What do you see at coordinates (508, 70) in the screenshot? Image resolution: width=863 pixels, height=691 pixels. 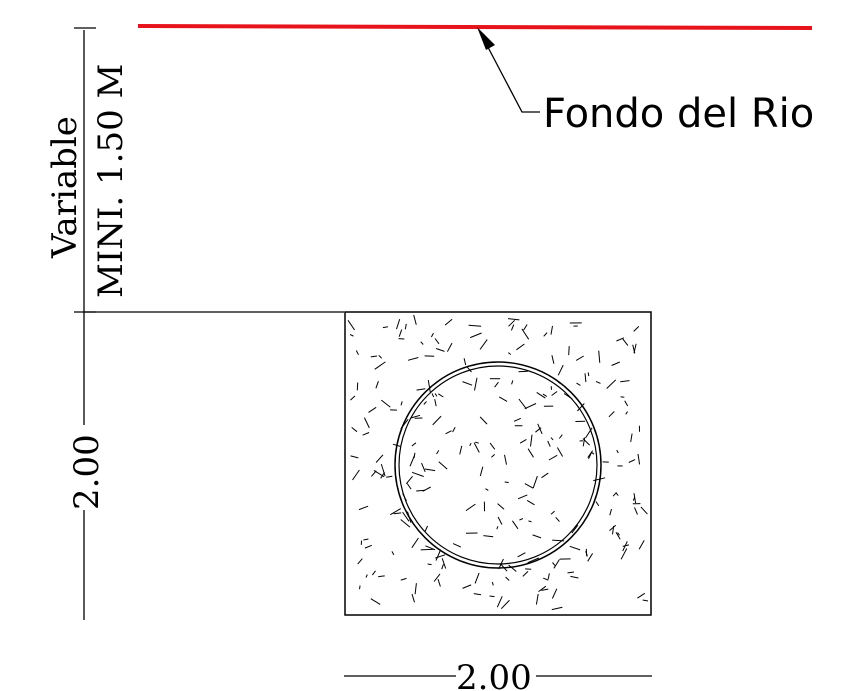 I see `river-label-leader` at bounding box center [508, 70].